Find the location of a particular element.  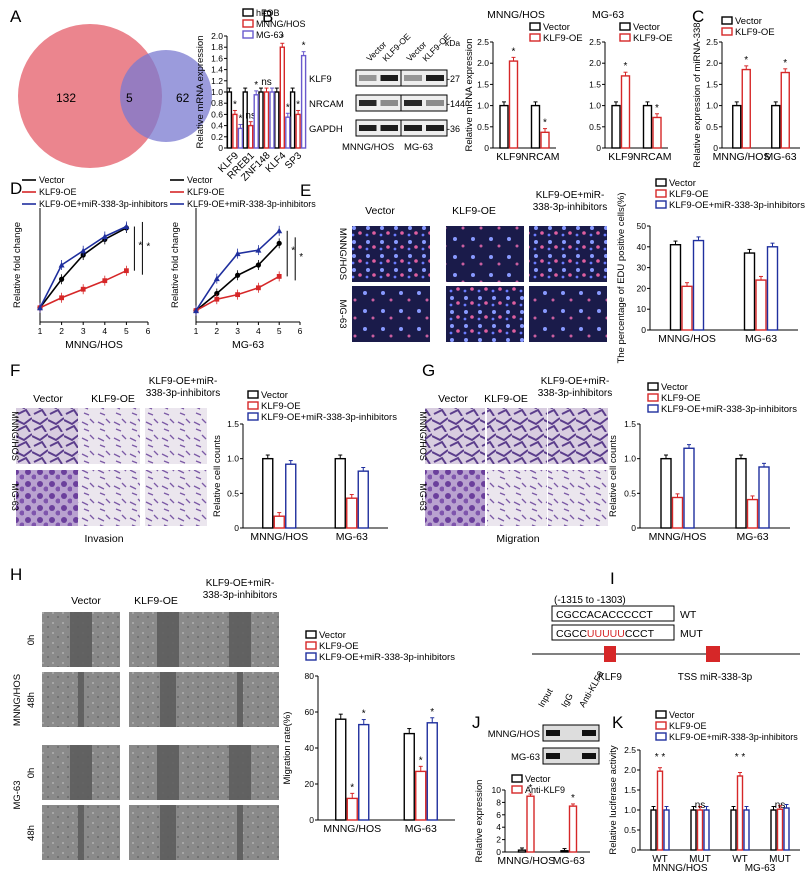

chart-A-y-tick-label: 1.0 is located at coordinates (217, 92).